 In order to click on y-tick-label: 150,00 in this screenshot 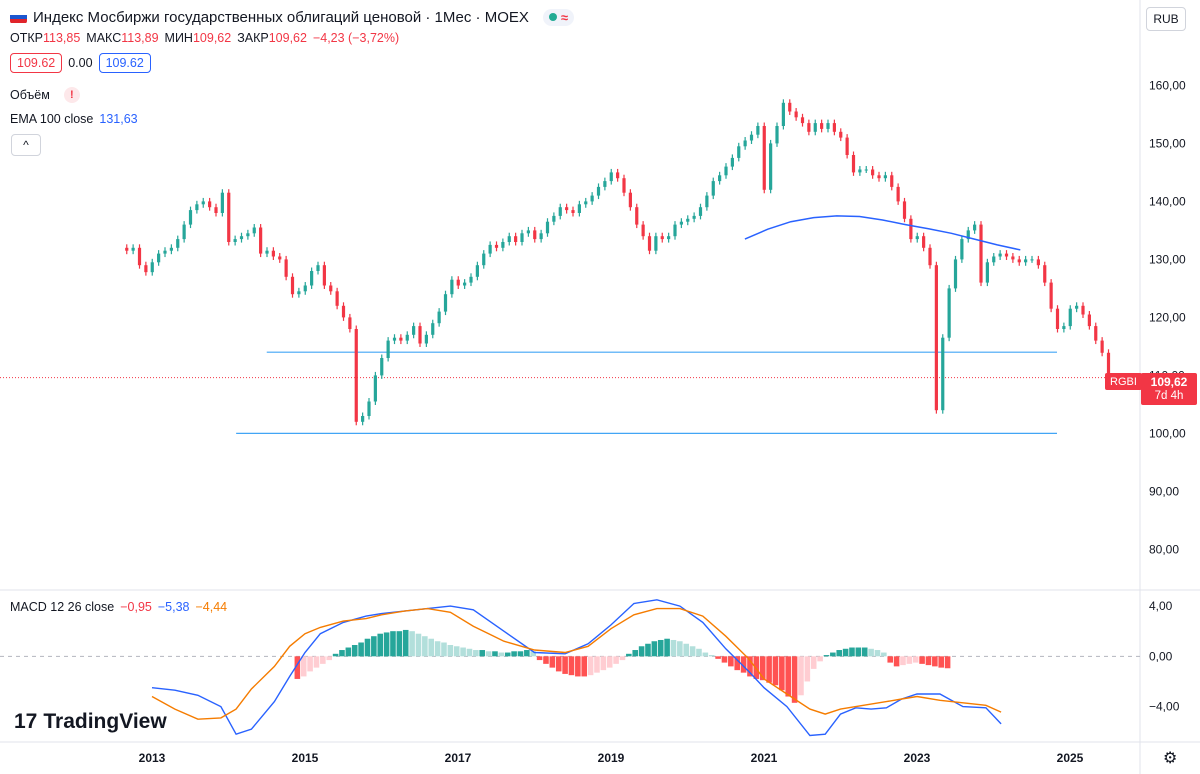, I will do `click(1167, 143)`.